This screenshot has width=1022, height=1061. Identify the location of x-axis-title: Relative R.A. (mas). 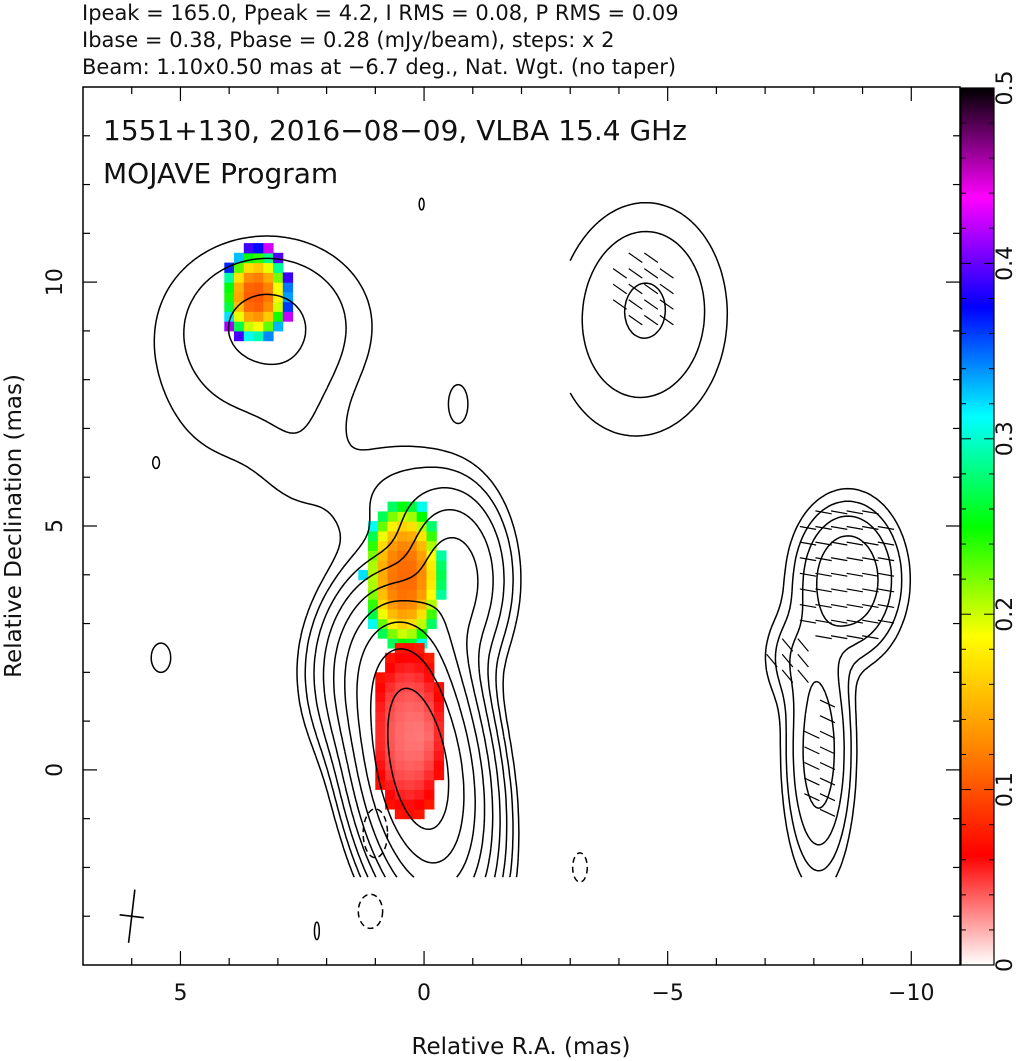
(521, 1047).